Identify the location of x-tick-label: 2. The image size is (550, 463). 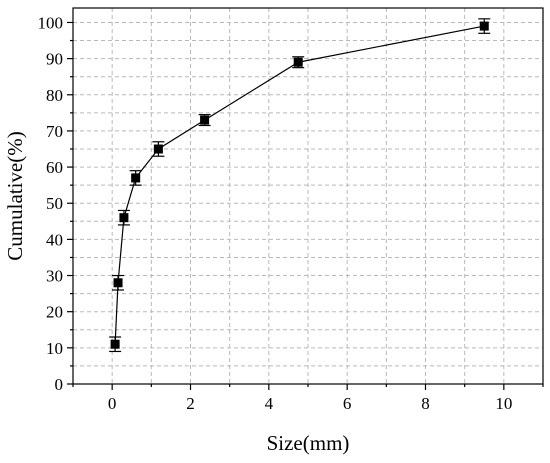
(190, 403).